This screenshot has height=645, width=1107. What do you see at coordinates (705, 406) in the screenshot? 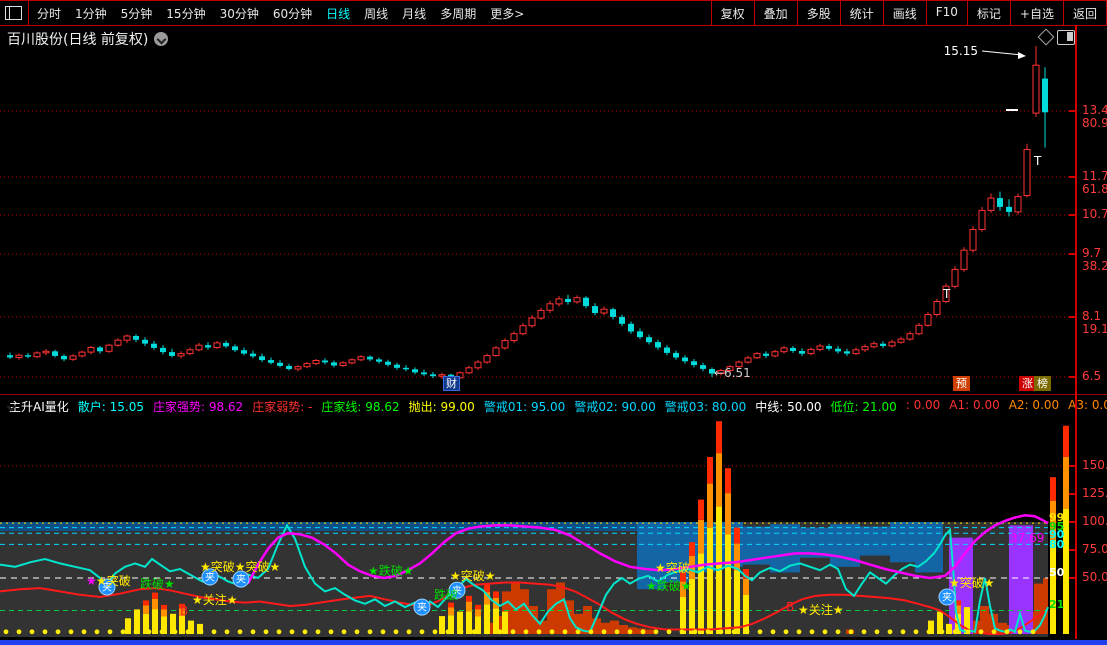
I see `indicator-field-警戒03: 警戒03: 80.00` at bounding box center [705, 406].